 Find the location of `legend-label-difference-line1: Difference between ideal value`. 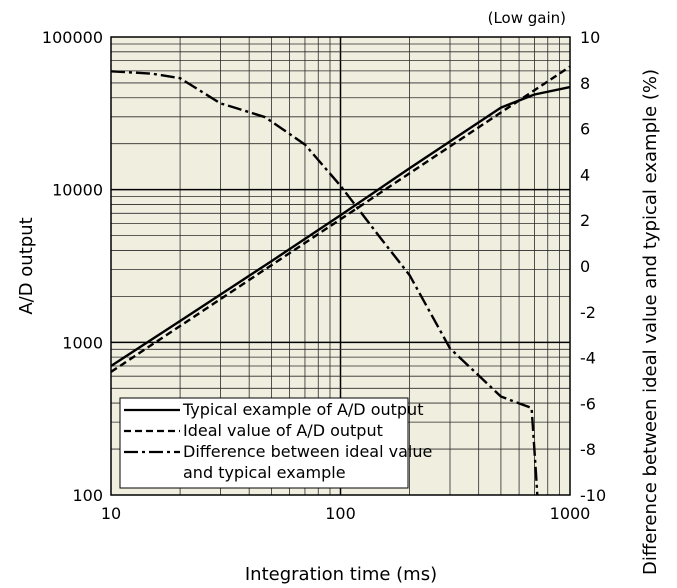

legend-label-difference-line1: Difference between ideal value is located at coordinates (307, 451).